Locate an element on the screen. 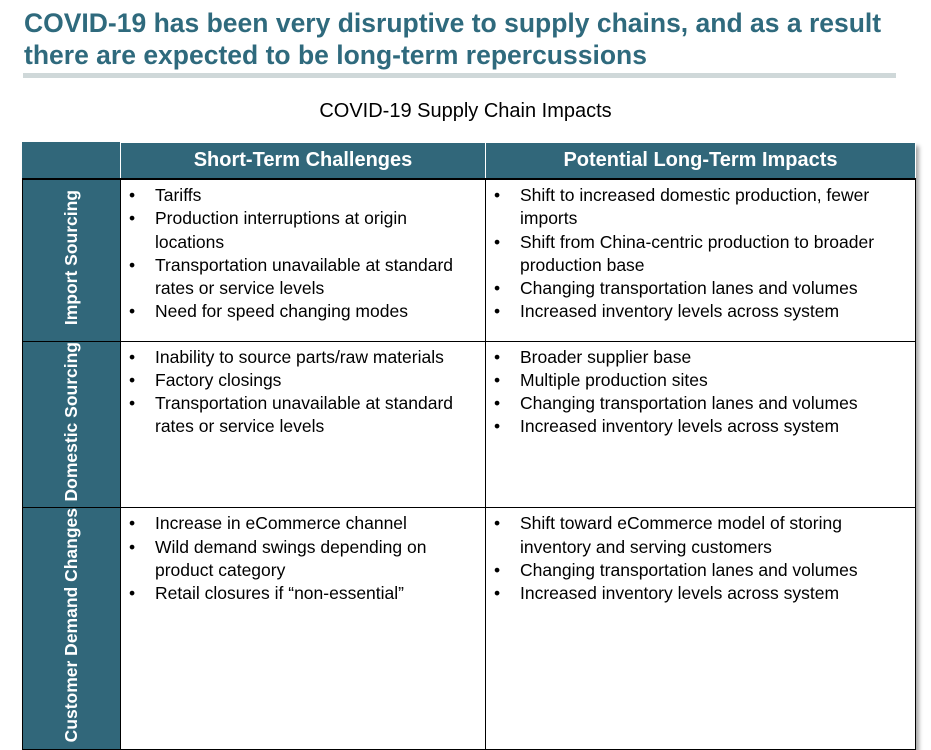  header-long-term: Potential Long-Term Impacts is located at coordinates (700, 161).